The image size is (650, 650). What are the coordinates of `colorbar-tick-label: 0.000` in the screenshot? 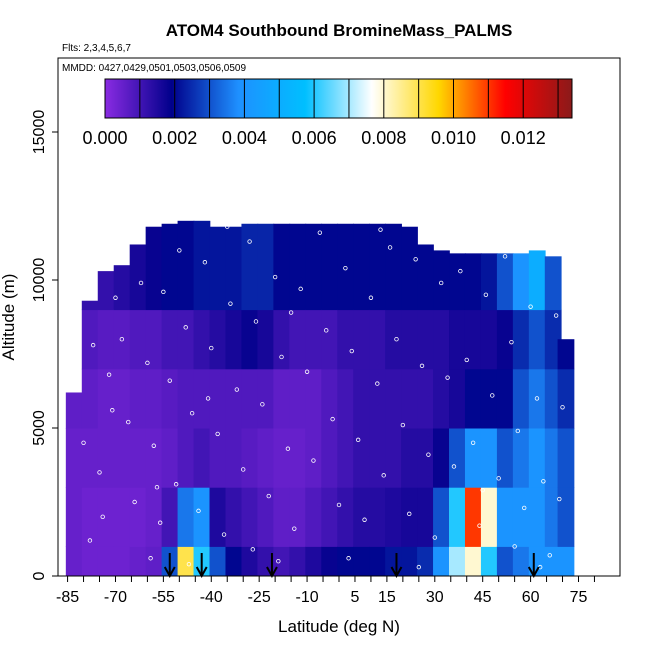 It's located at (104, 138).